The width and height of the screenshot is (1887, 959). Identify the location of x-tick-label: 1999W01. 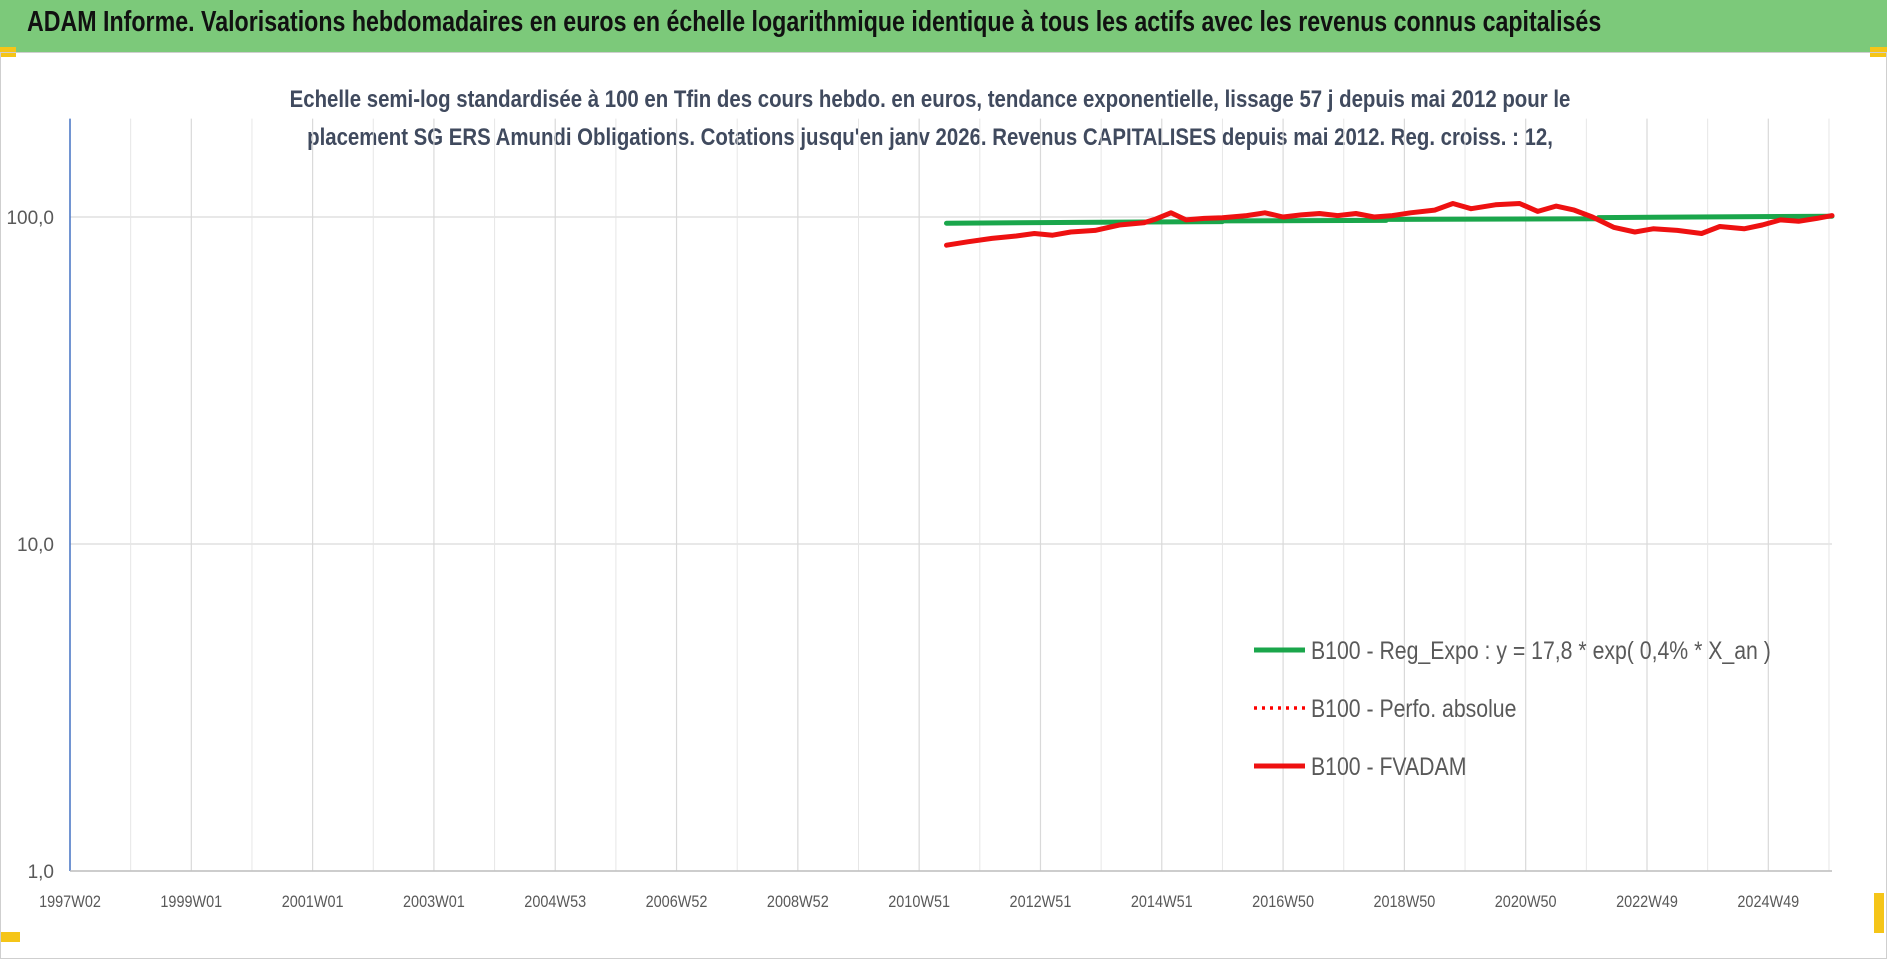
(191, 902).